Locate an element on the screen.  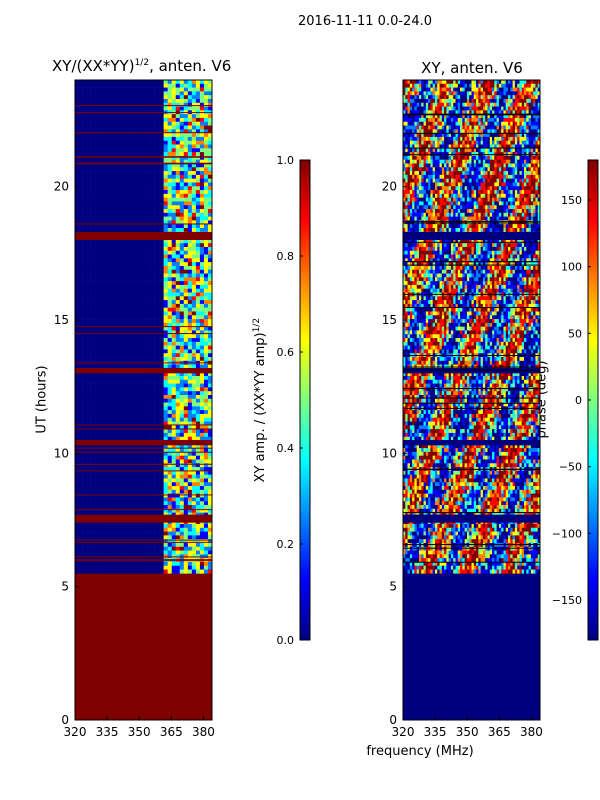
suptitle: 2016-11-11 0.0-24.0 is located at coordinates (365, 21).